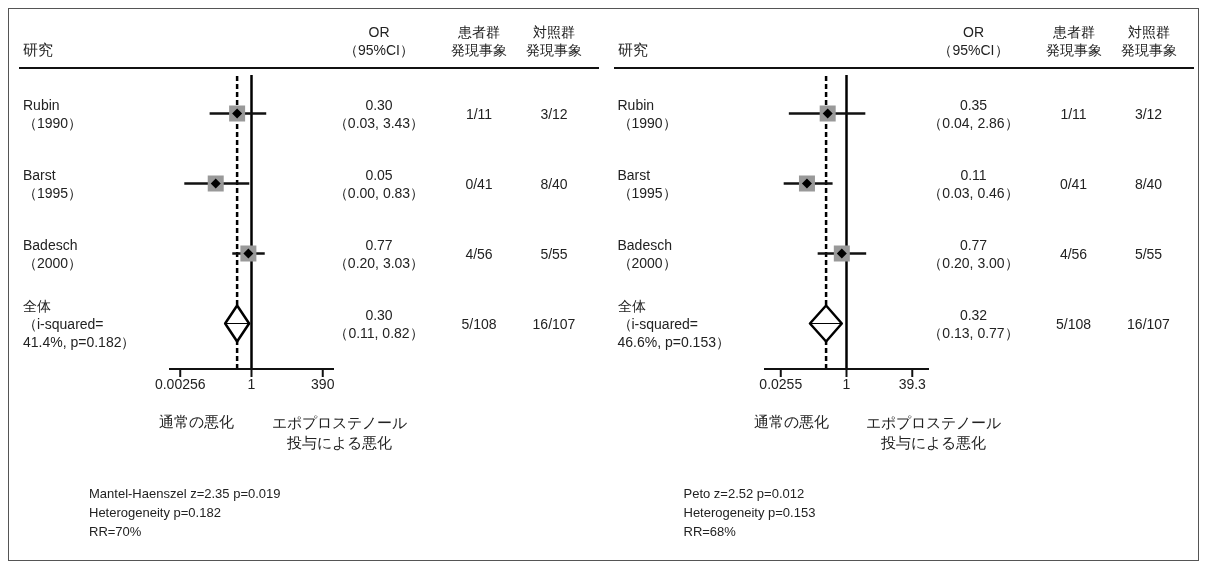 The width and height of the screenshot is (1207, 569). What do you see at coordinates (973, 183) in the screenshot?
I see `data-label: 0.11 （0.03, 0.46）` at bounding box center [973, 183].